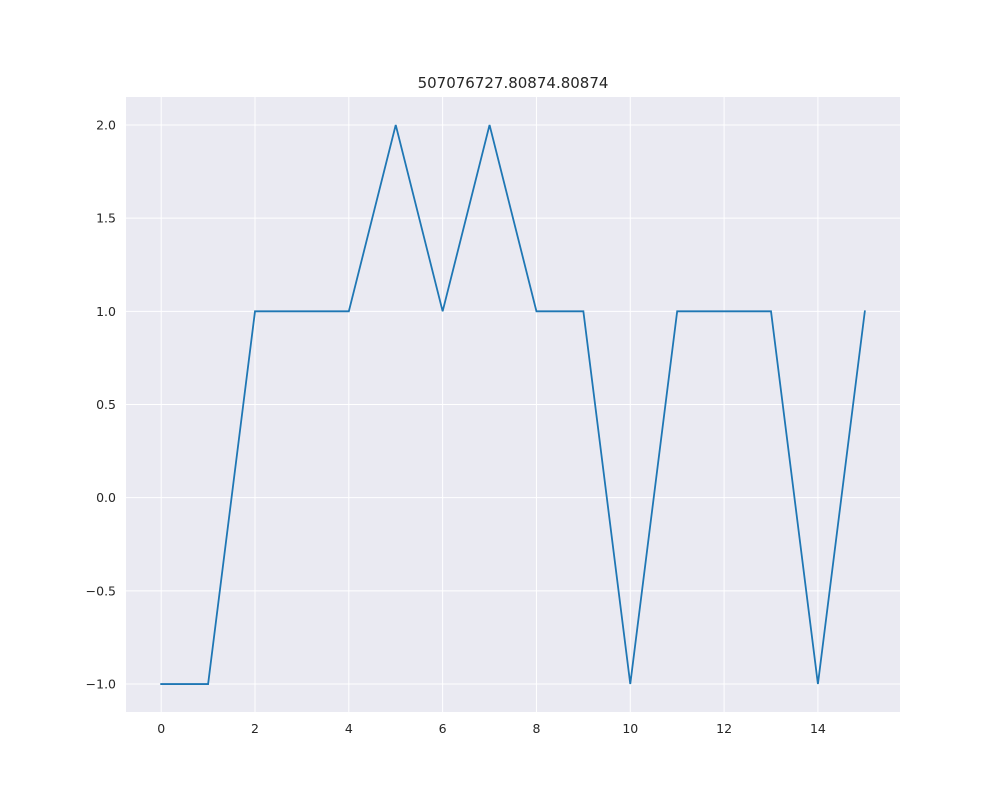 The width and height of the screenshot is (1000, 804). What do you see at coordinates (106, 497) in the screenshot?
I see `y-tick-label: 0.0` at bounding box center [106, 497].